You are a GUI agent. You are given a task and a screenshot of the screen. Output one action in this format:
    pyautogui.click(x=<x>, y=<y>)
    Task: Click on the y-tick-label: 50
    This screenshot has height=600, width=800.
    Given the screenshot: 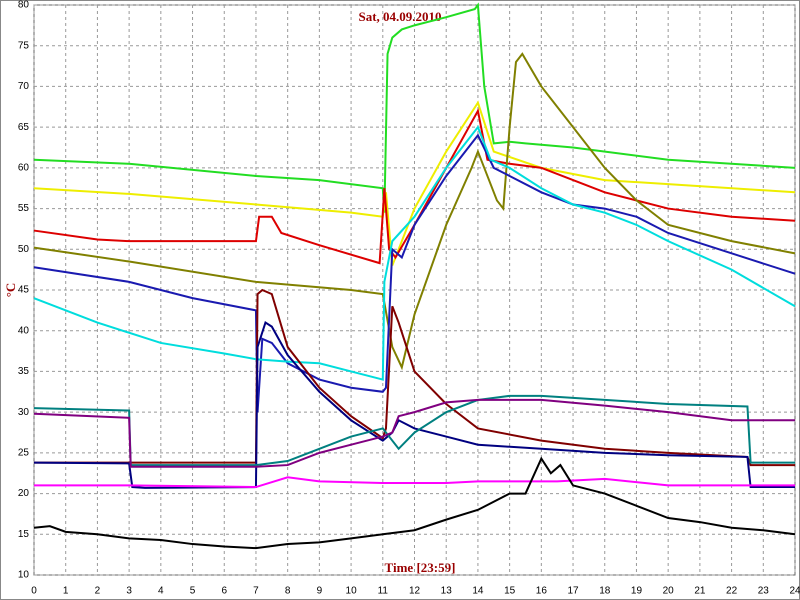 What is the action you would take?
    pyautogui.click(x=24, y=249)
    